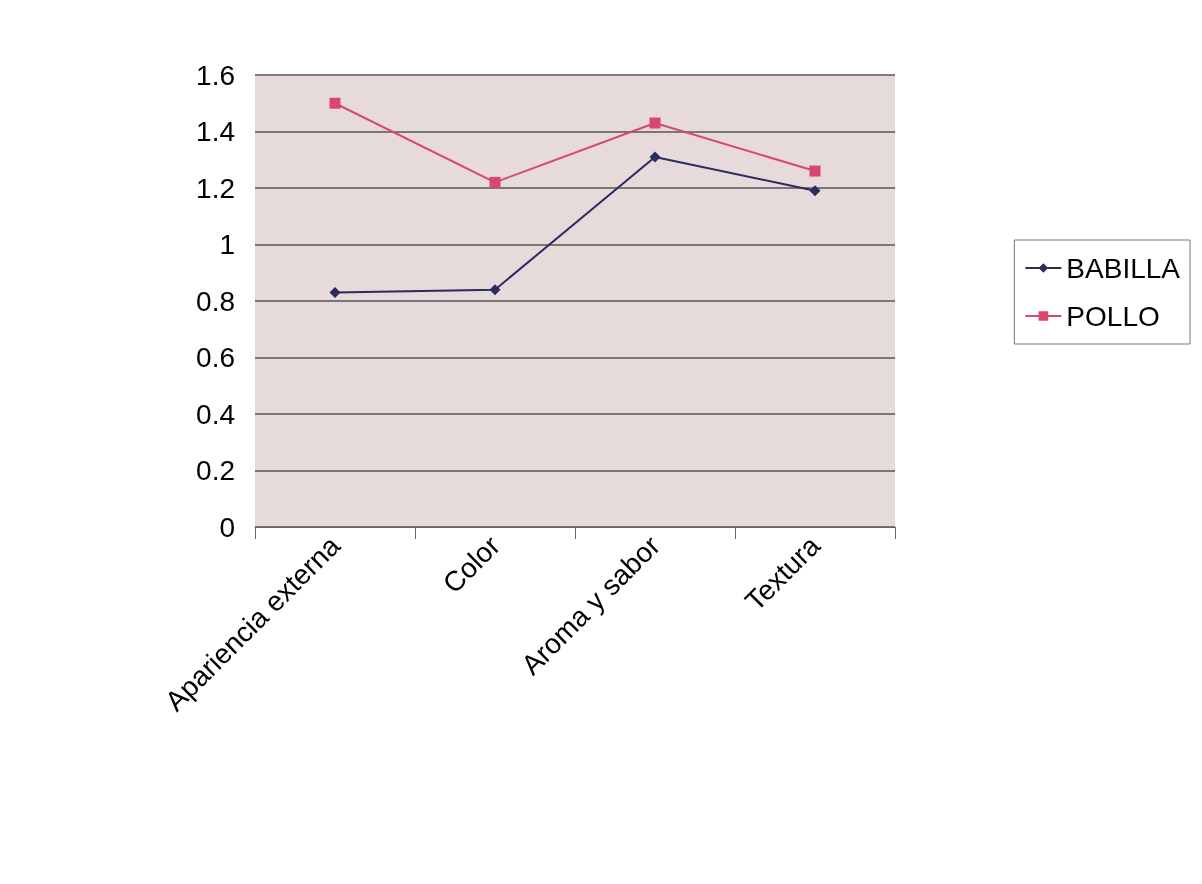 Image resolution: width=1202 pixels, height=884 pixels. I want to click on y-tick-label: 0.4, so click(215, 414).